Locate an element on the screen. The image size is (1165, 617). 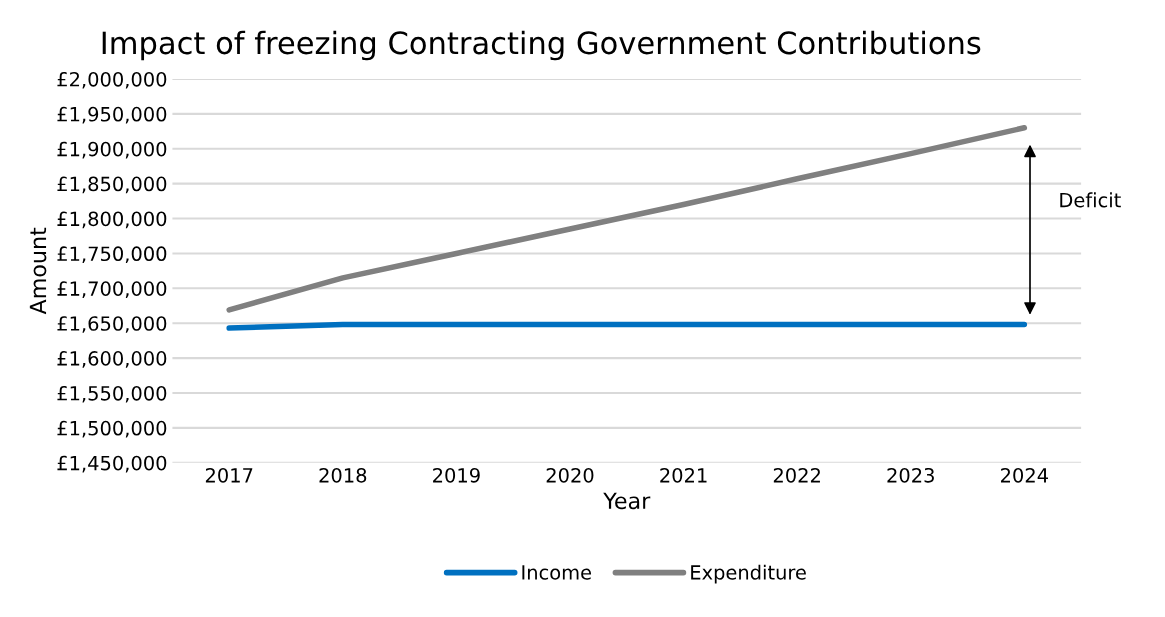
legend-label: Expenditure is located at coordinates (748, 574).